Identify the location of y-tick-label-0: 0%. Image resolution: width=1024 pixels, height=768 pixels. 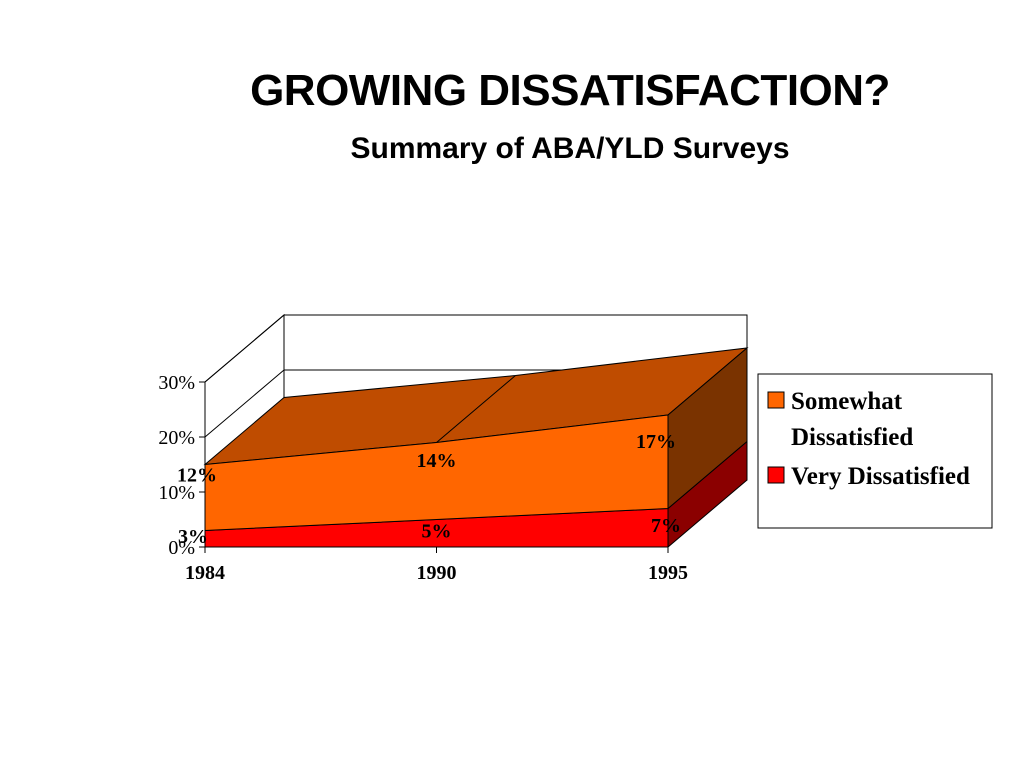
(181, 548).